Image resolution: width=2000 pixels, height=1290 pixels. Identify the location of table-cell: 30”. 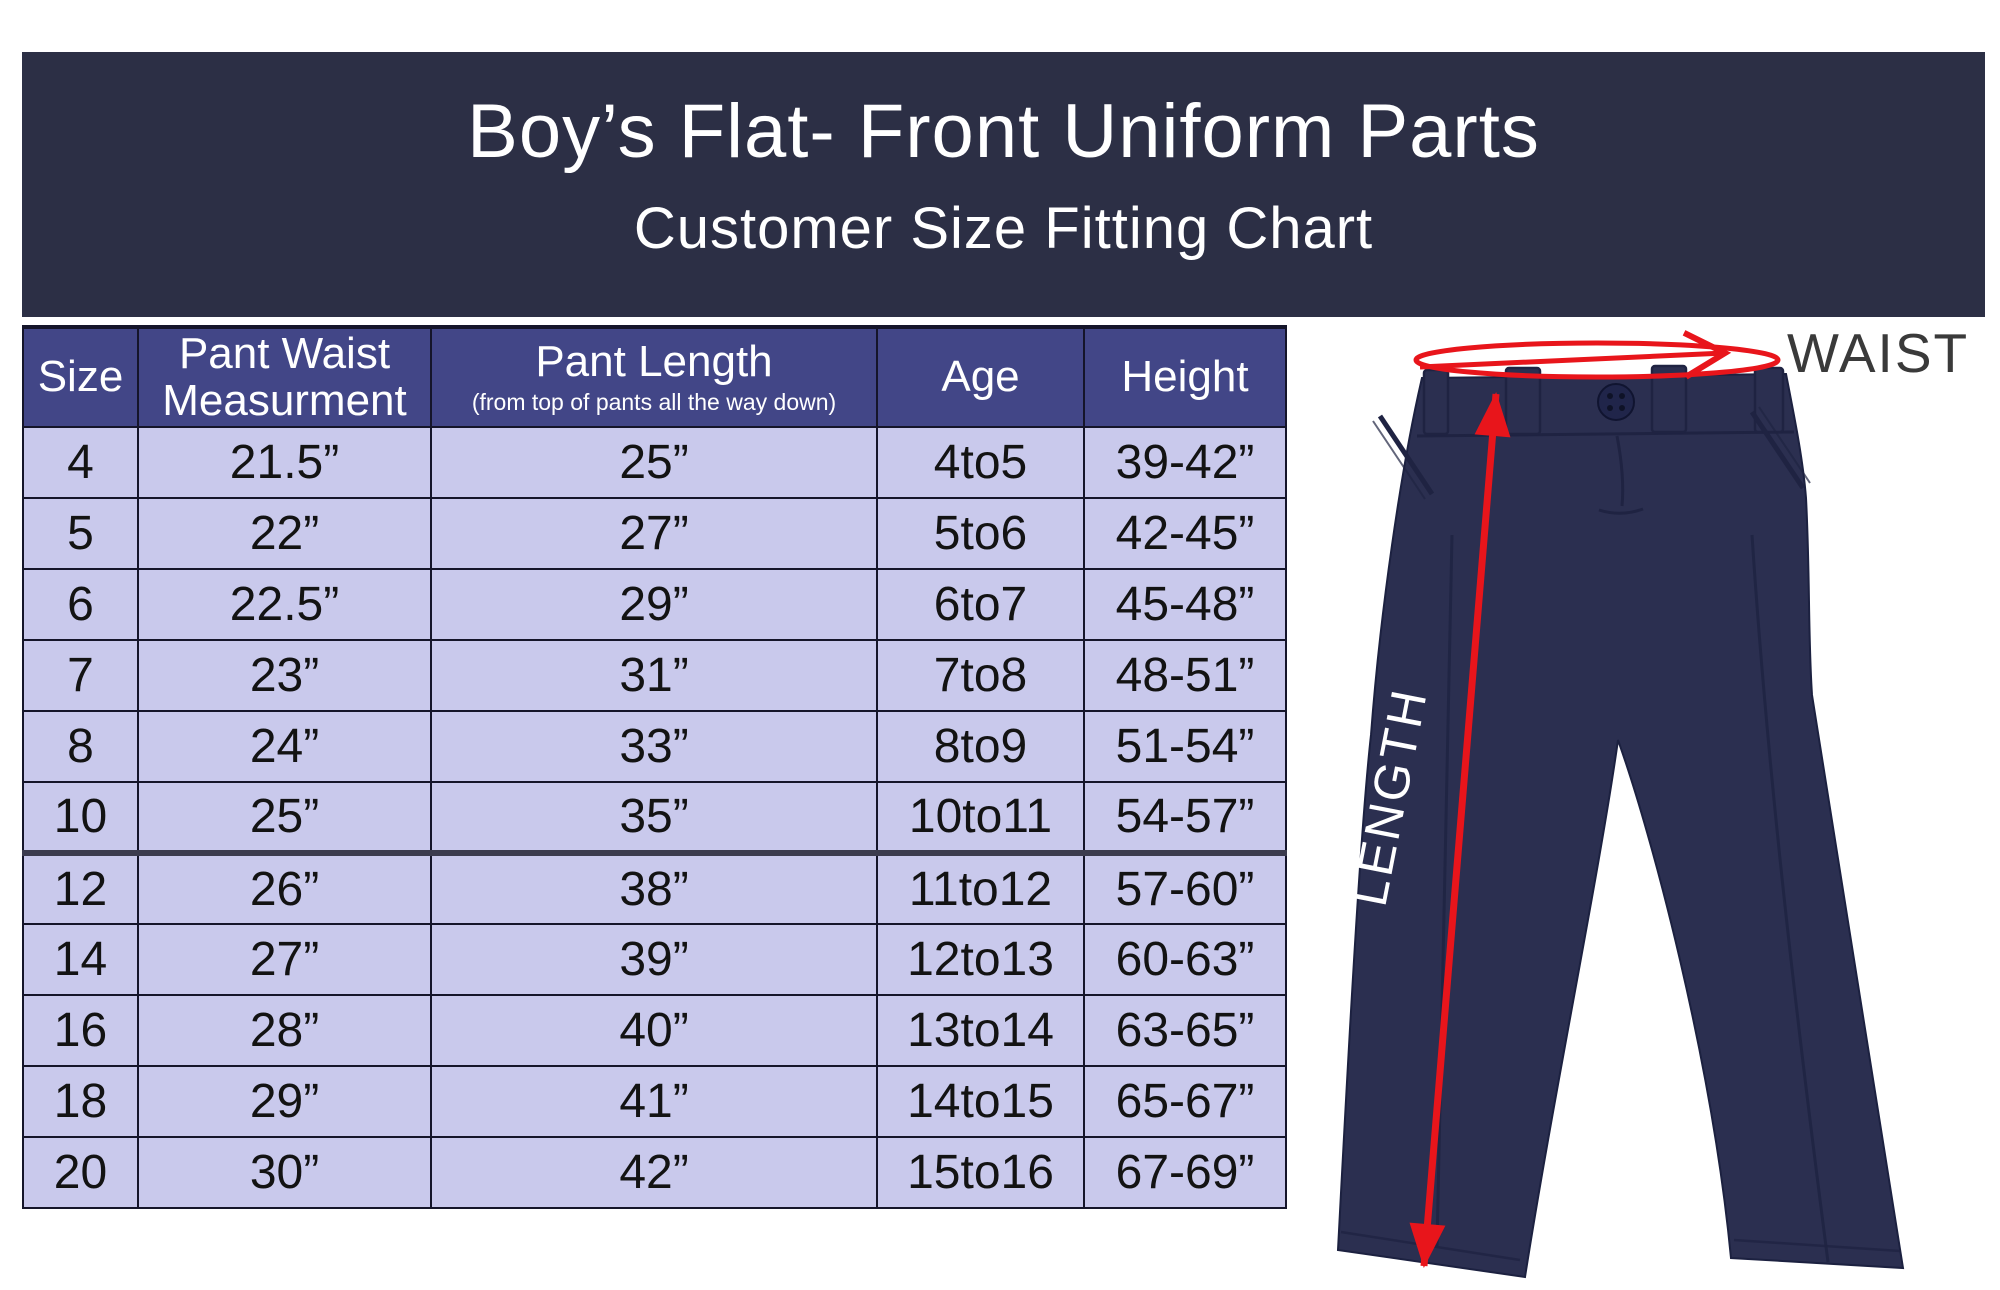
(284, 1172).